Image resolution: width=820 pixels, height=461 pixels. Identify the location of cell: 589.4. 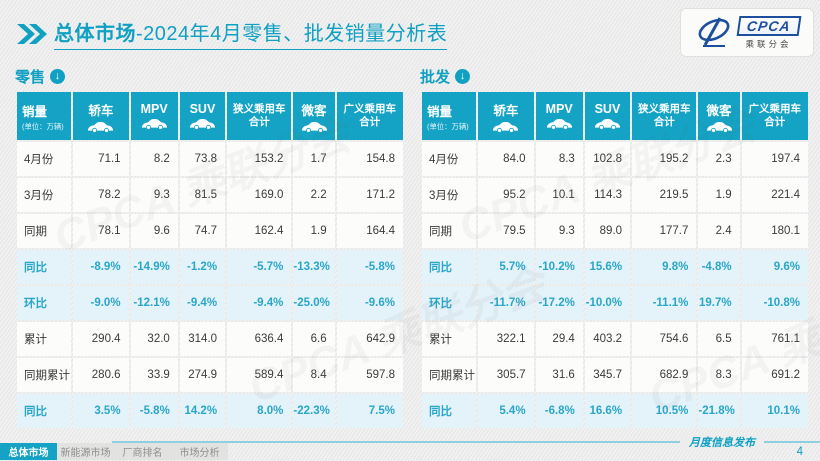
(259, 375).